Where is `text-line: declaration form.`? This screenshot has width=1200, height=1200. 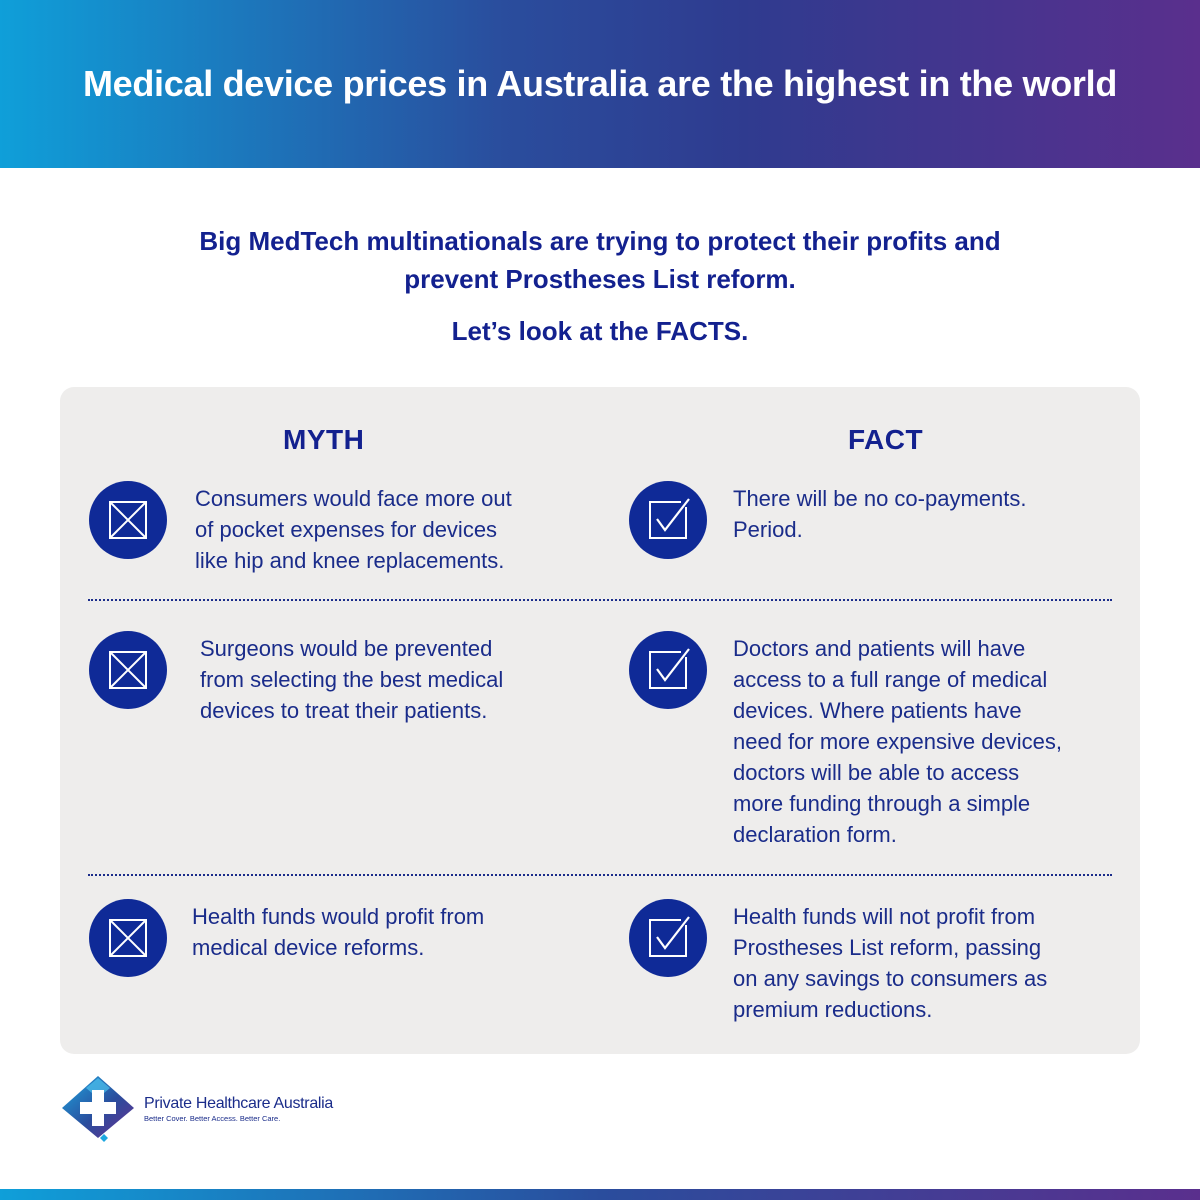 text-line: declaration form. is located at coordinates (815, 834).